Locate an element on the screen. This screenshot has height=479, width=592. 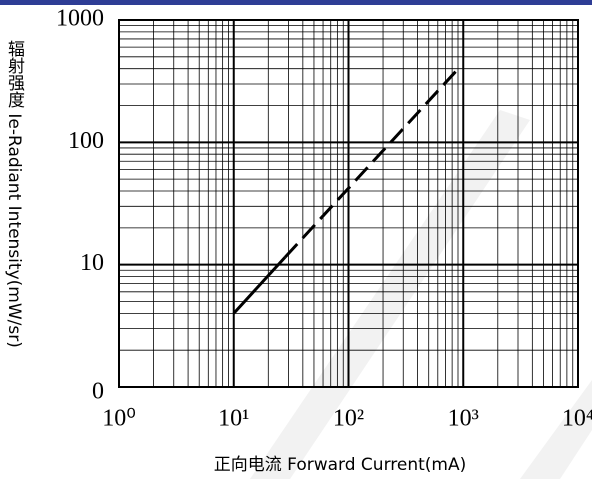
top-bar is located at coordinates (296, 2).